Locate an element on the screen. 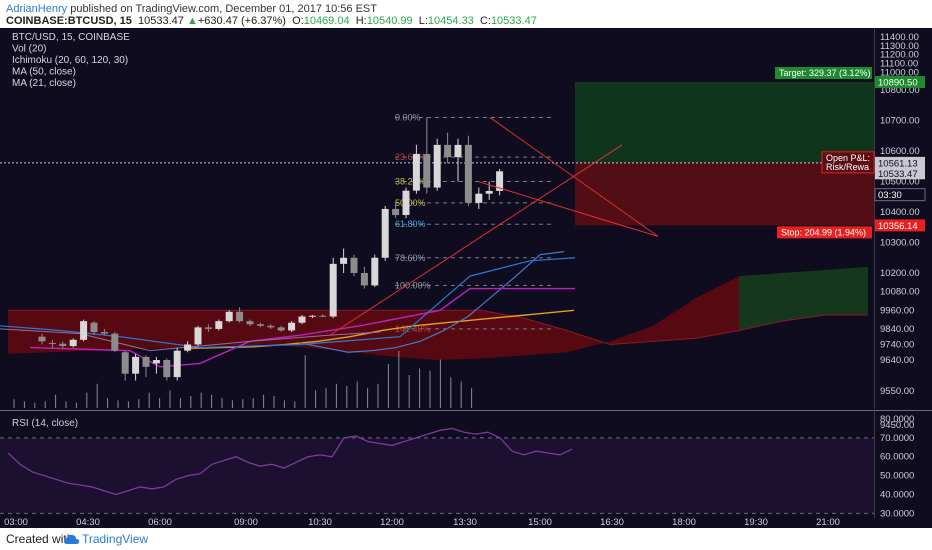  up-arrow-icon: ▲ is located at coordinates (192, 21).